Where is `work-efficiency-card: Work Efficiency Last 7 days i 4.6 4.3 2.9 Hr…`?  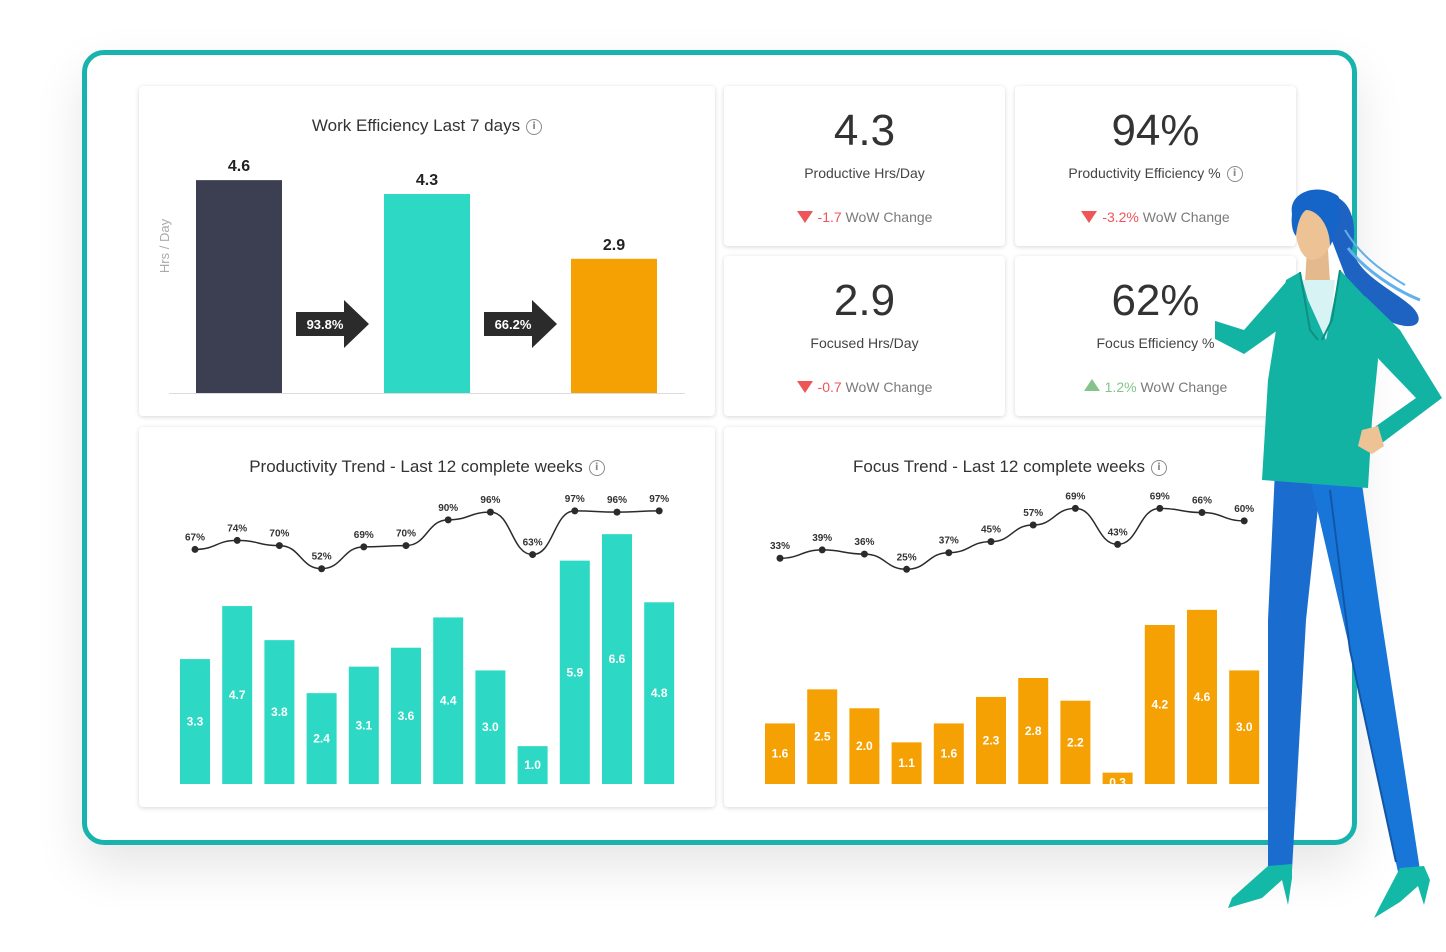
work-efficiency-card: Work Efficiency Last 7 days i 4.6 4.3 2.9 Hr… is located at coordinates (427, 251).